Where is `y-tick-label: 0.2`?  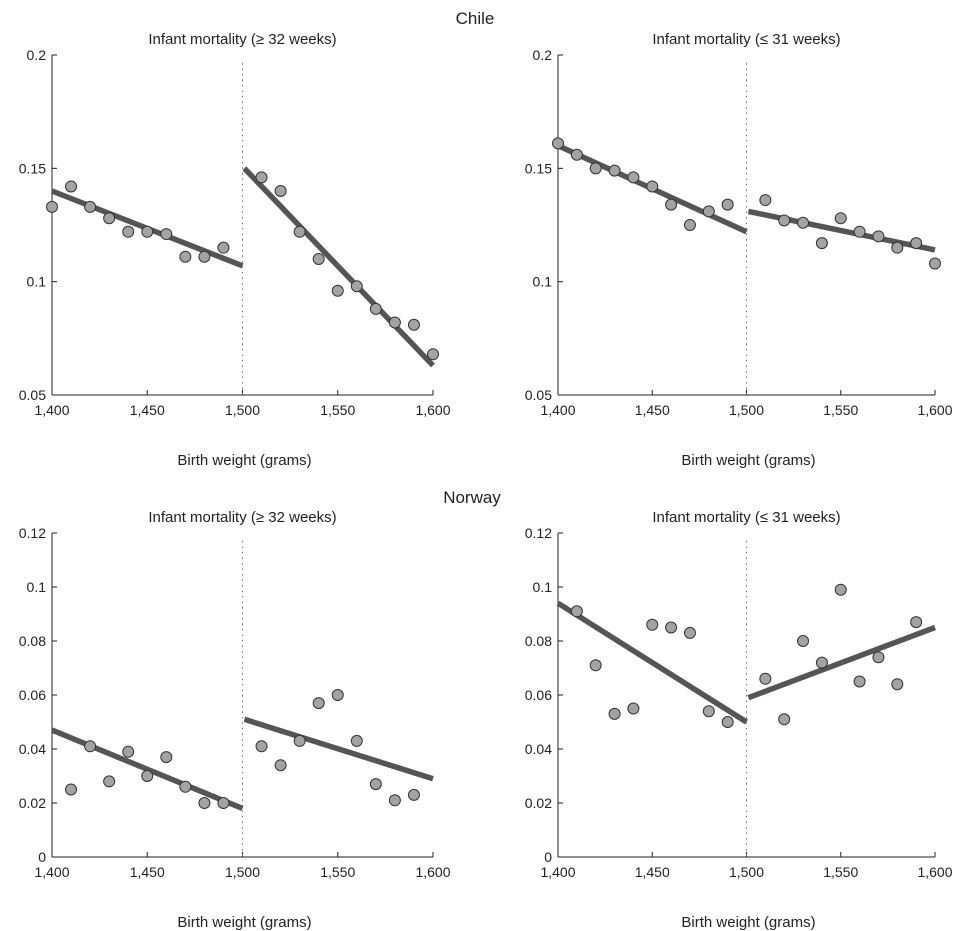 y-tick-label: 0.2 is located at coordinates (37, 55).